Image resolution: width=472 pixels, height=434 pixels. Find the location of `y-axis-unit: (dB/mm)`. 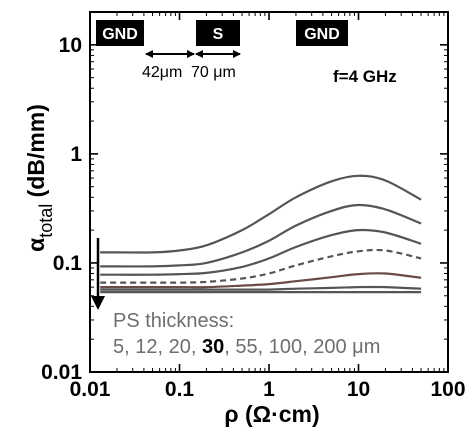

y-axis-unit: (dB/mm) is located at coordinates (36, 150).